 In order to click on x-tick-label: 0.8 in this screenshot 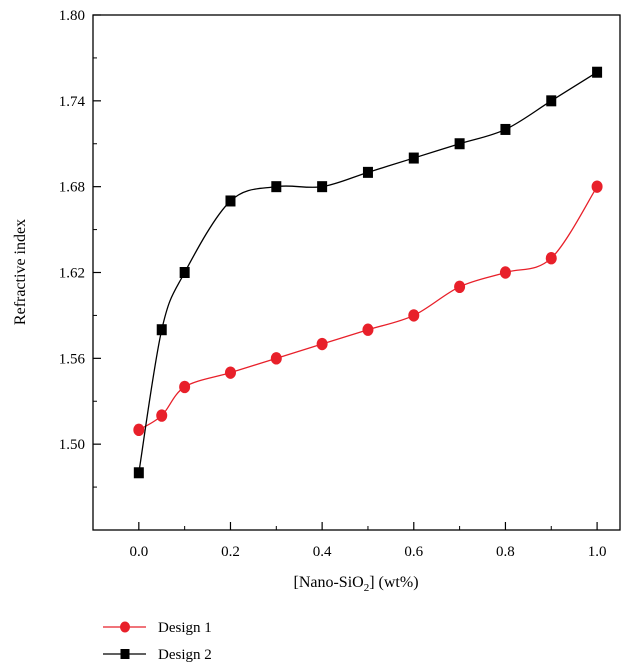, I will do `click(505, 552)`.